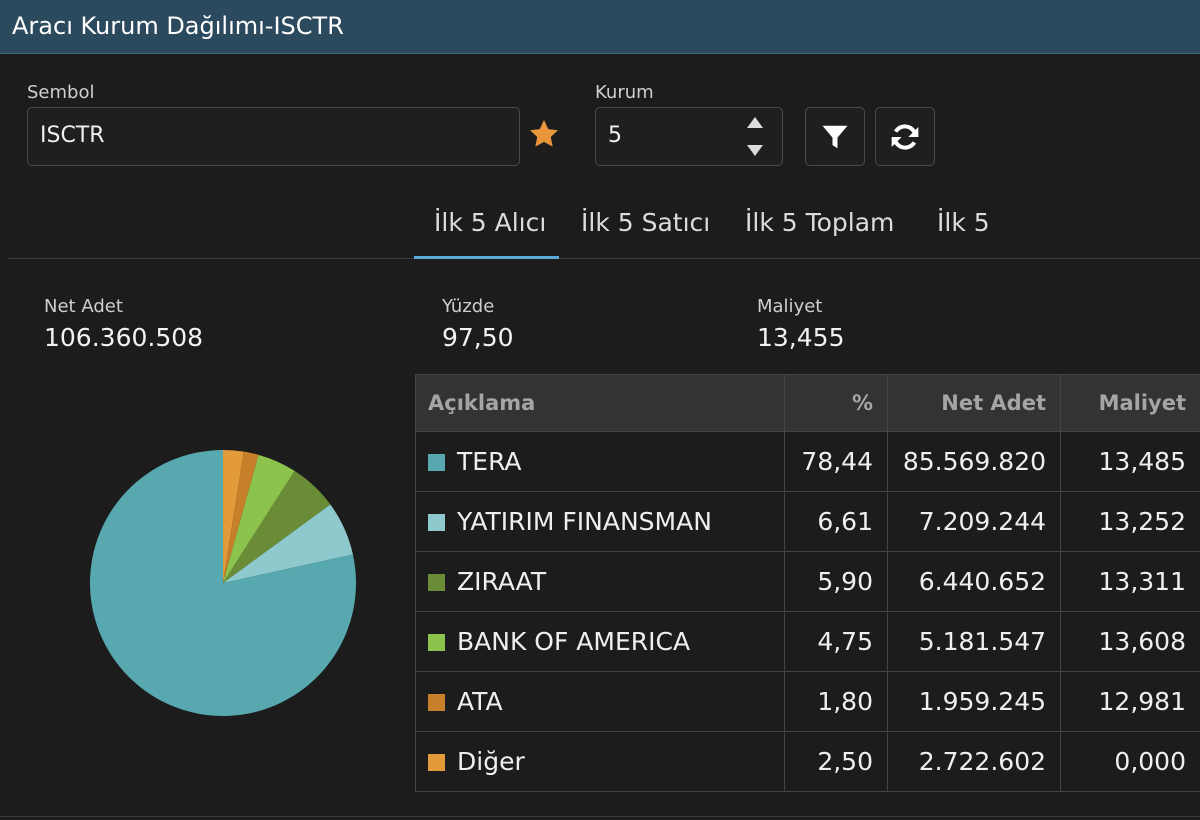 Image resolution: width=1200 pixels, height=820 pixels. What do you see at coordinates (974, 581) in the screenshot?
I see `row-net-adet: 6.440.652` at bounding box center [974, 581].